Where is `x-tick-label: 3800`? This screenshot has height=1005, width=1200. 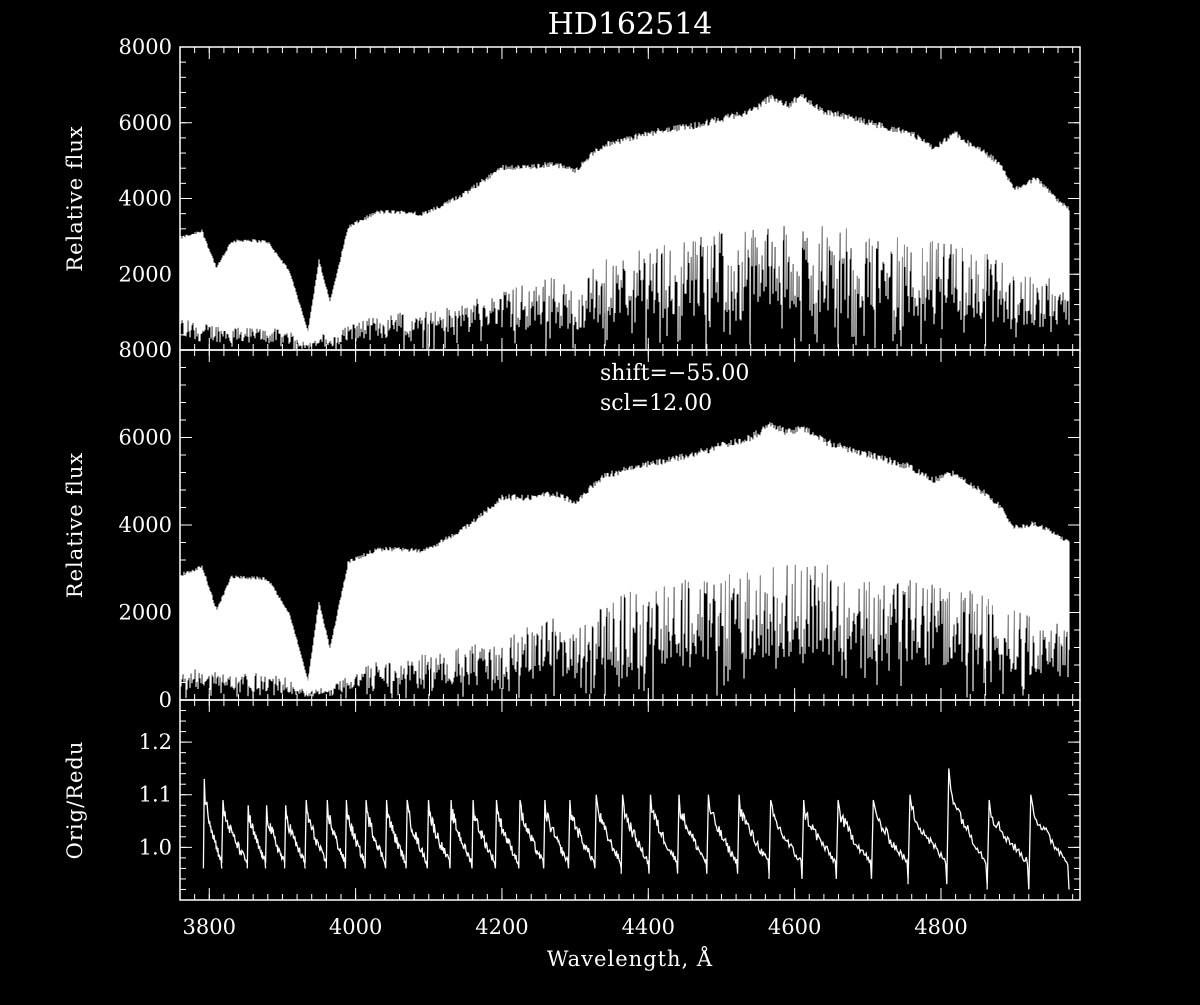
x-tick-label: 3800 is located at coordinates (209, 927).